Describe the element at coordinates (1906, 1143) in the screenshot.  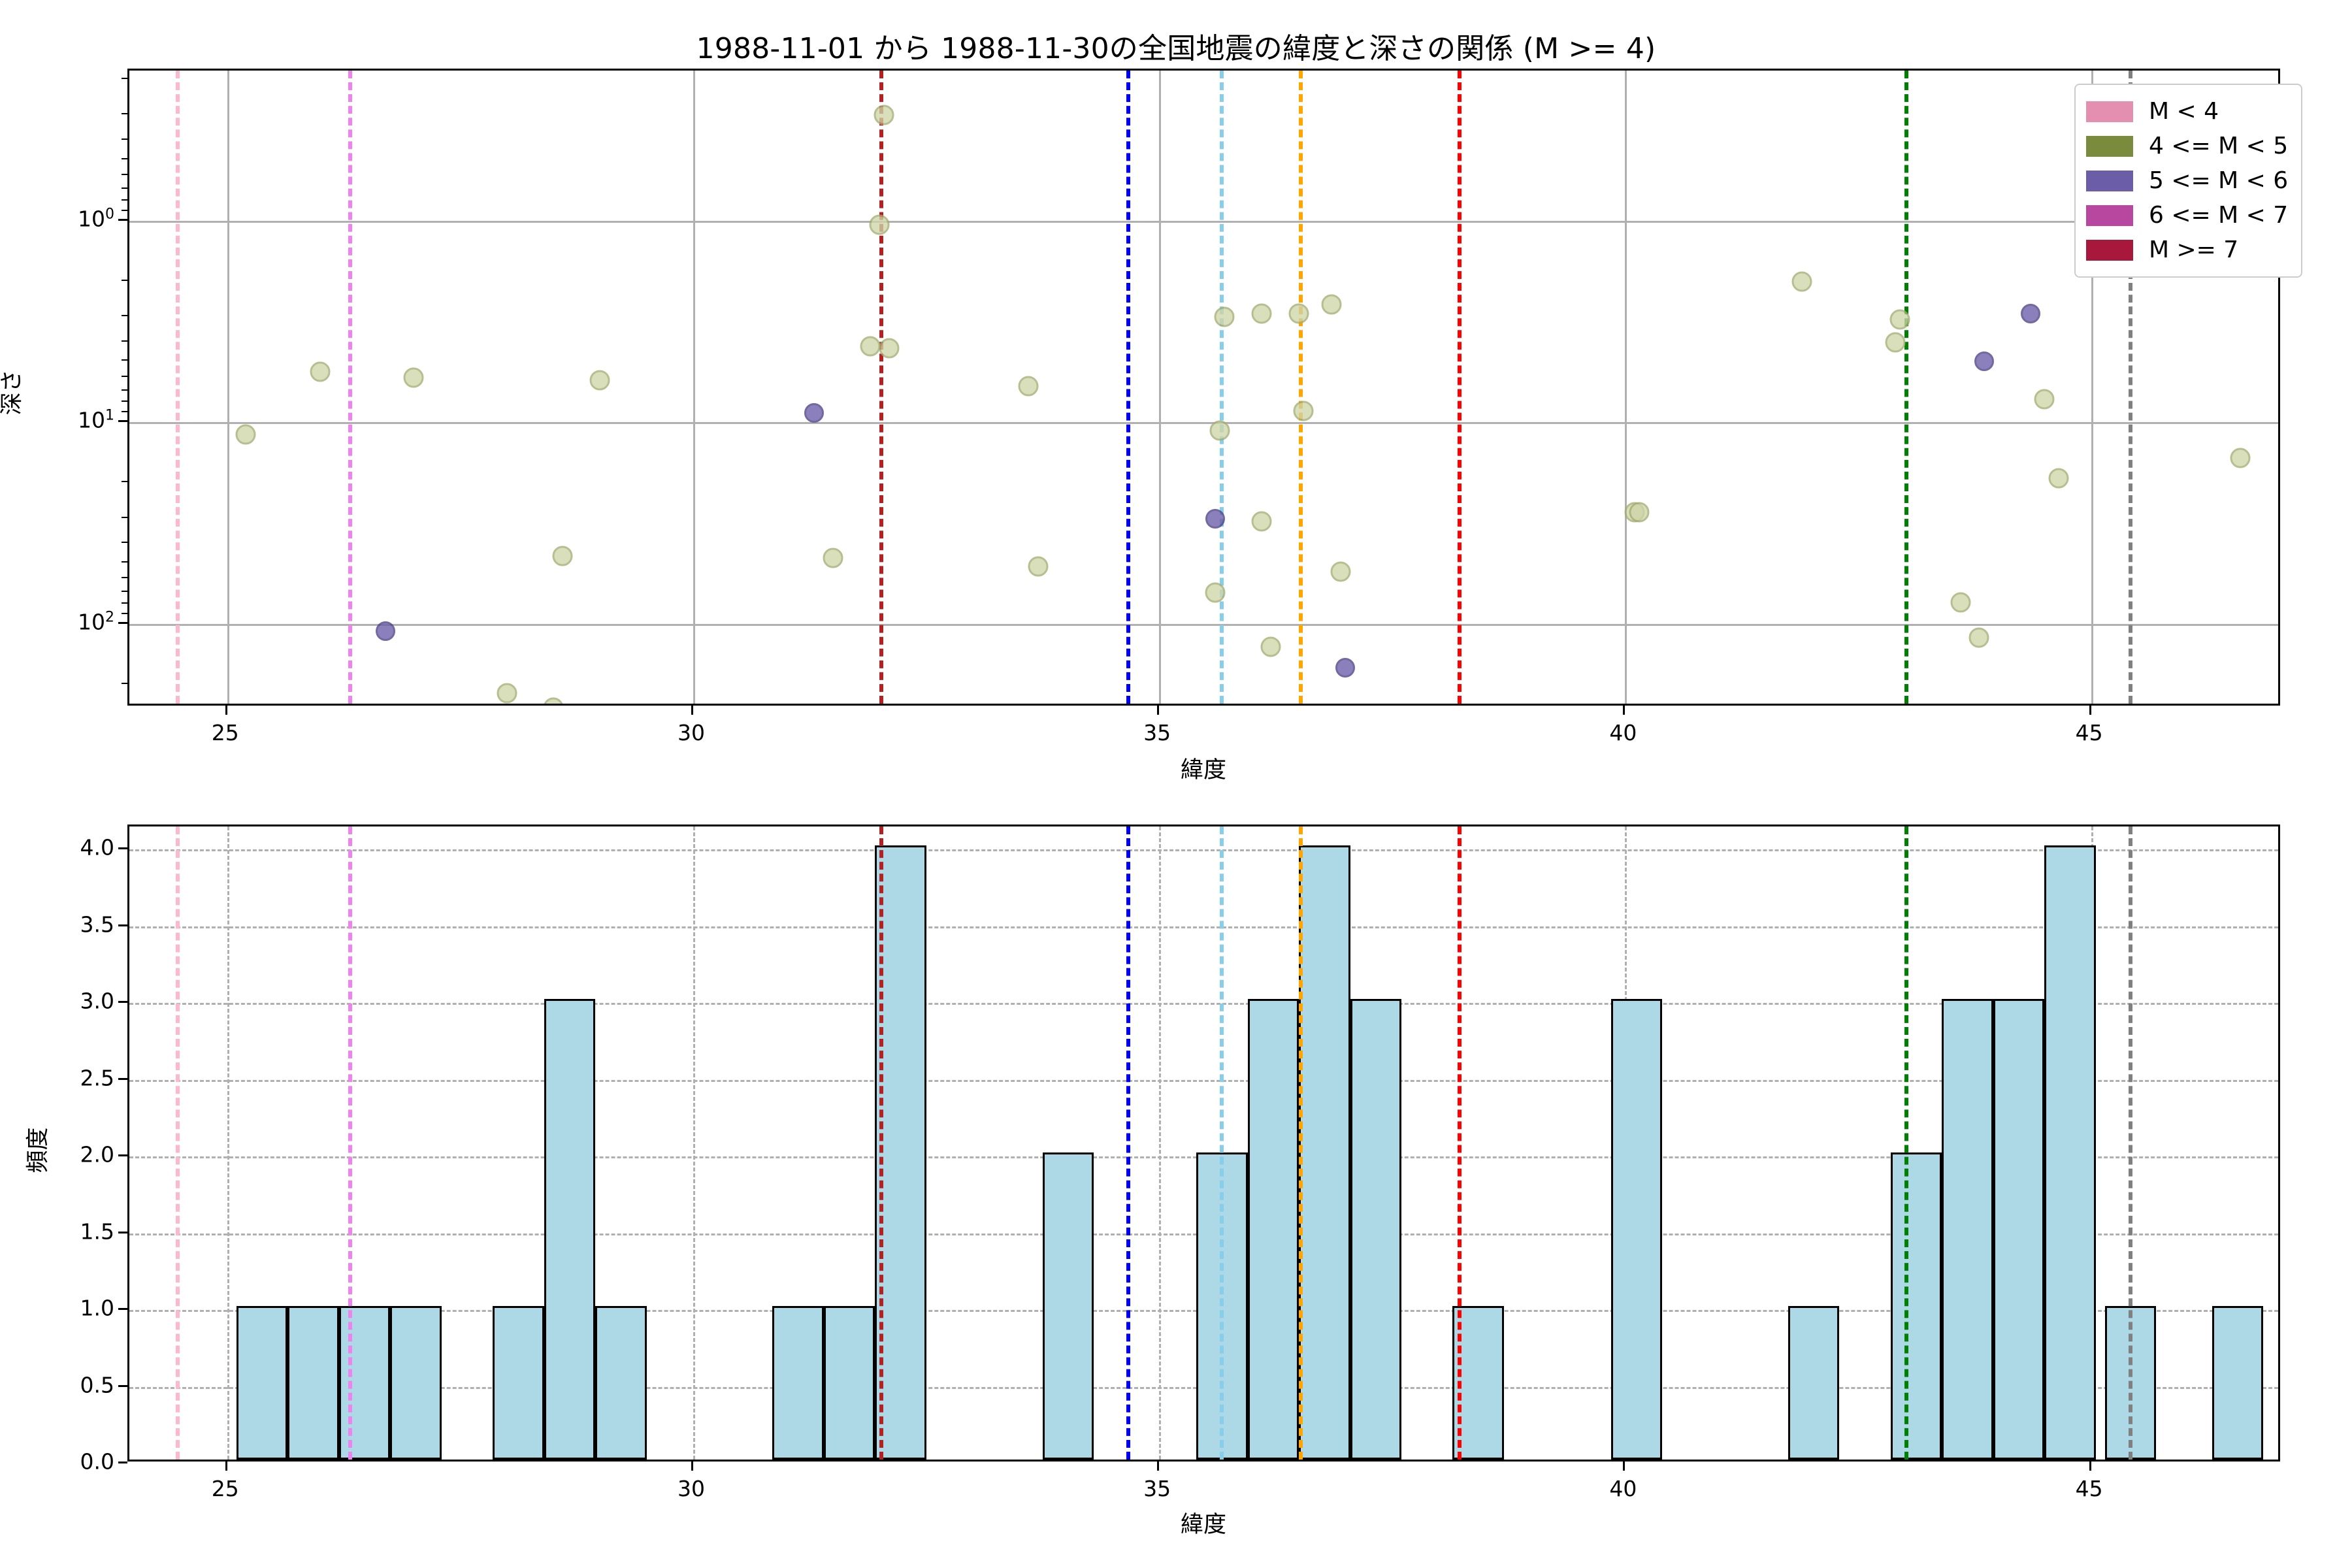
I see `histogram-vline-green` at that location.